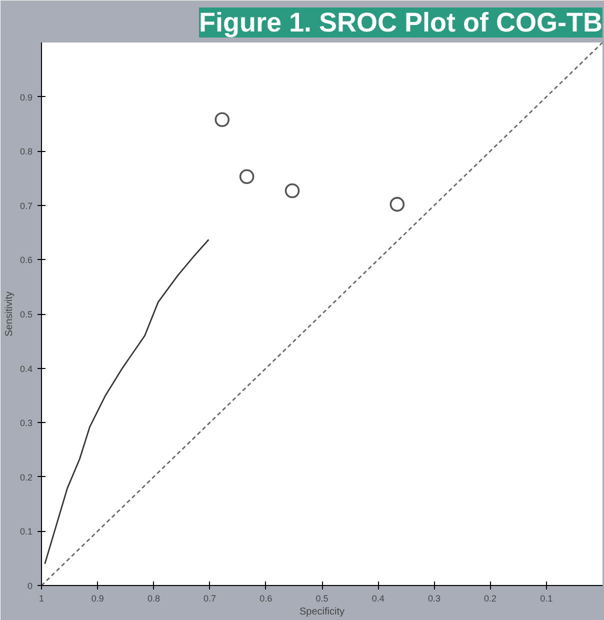 The height and width of the screenshot is (620, 604). Describe the element at coordinates (9, 314) in the screenshot. I see `y-axis-title: Sensitivity` at that location.